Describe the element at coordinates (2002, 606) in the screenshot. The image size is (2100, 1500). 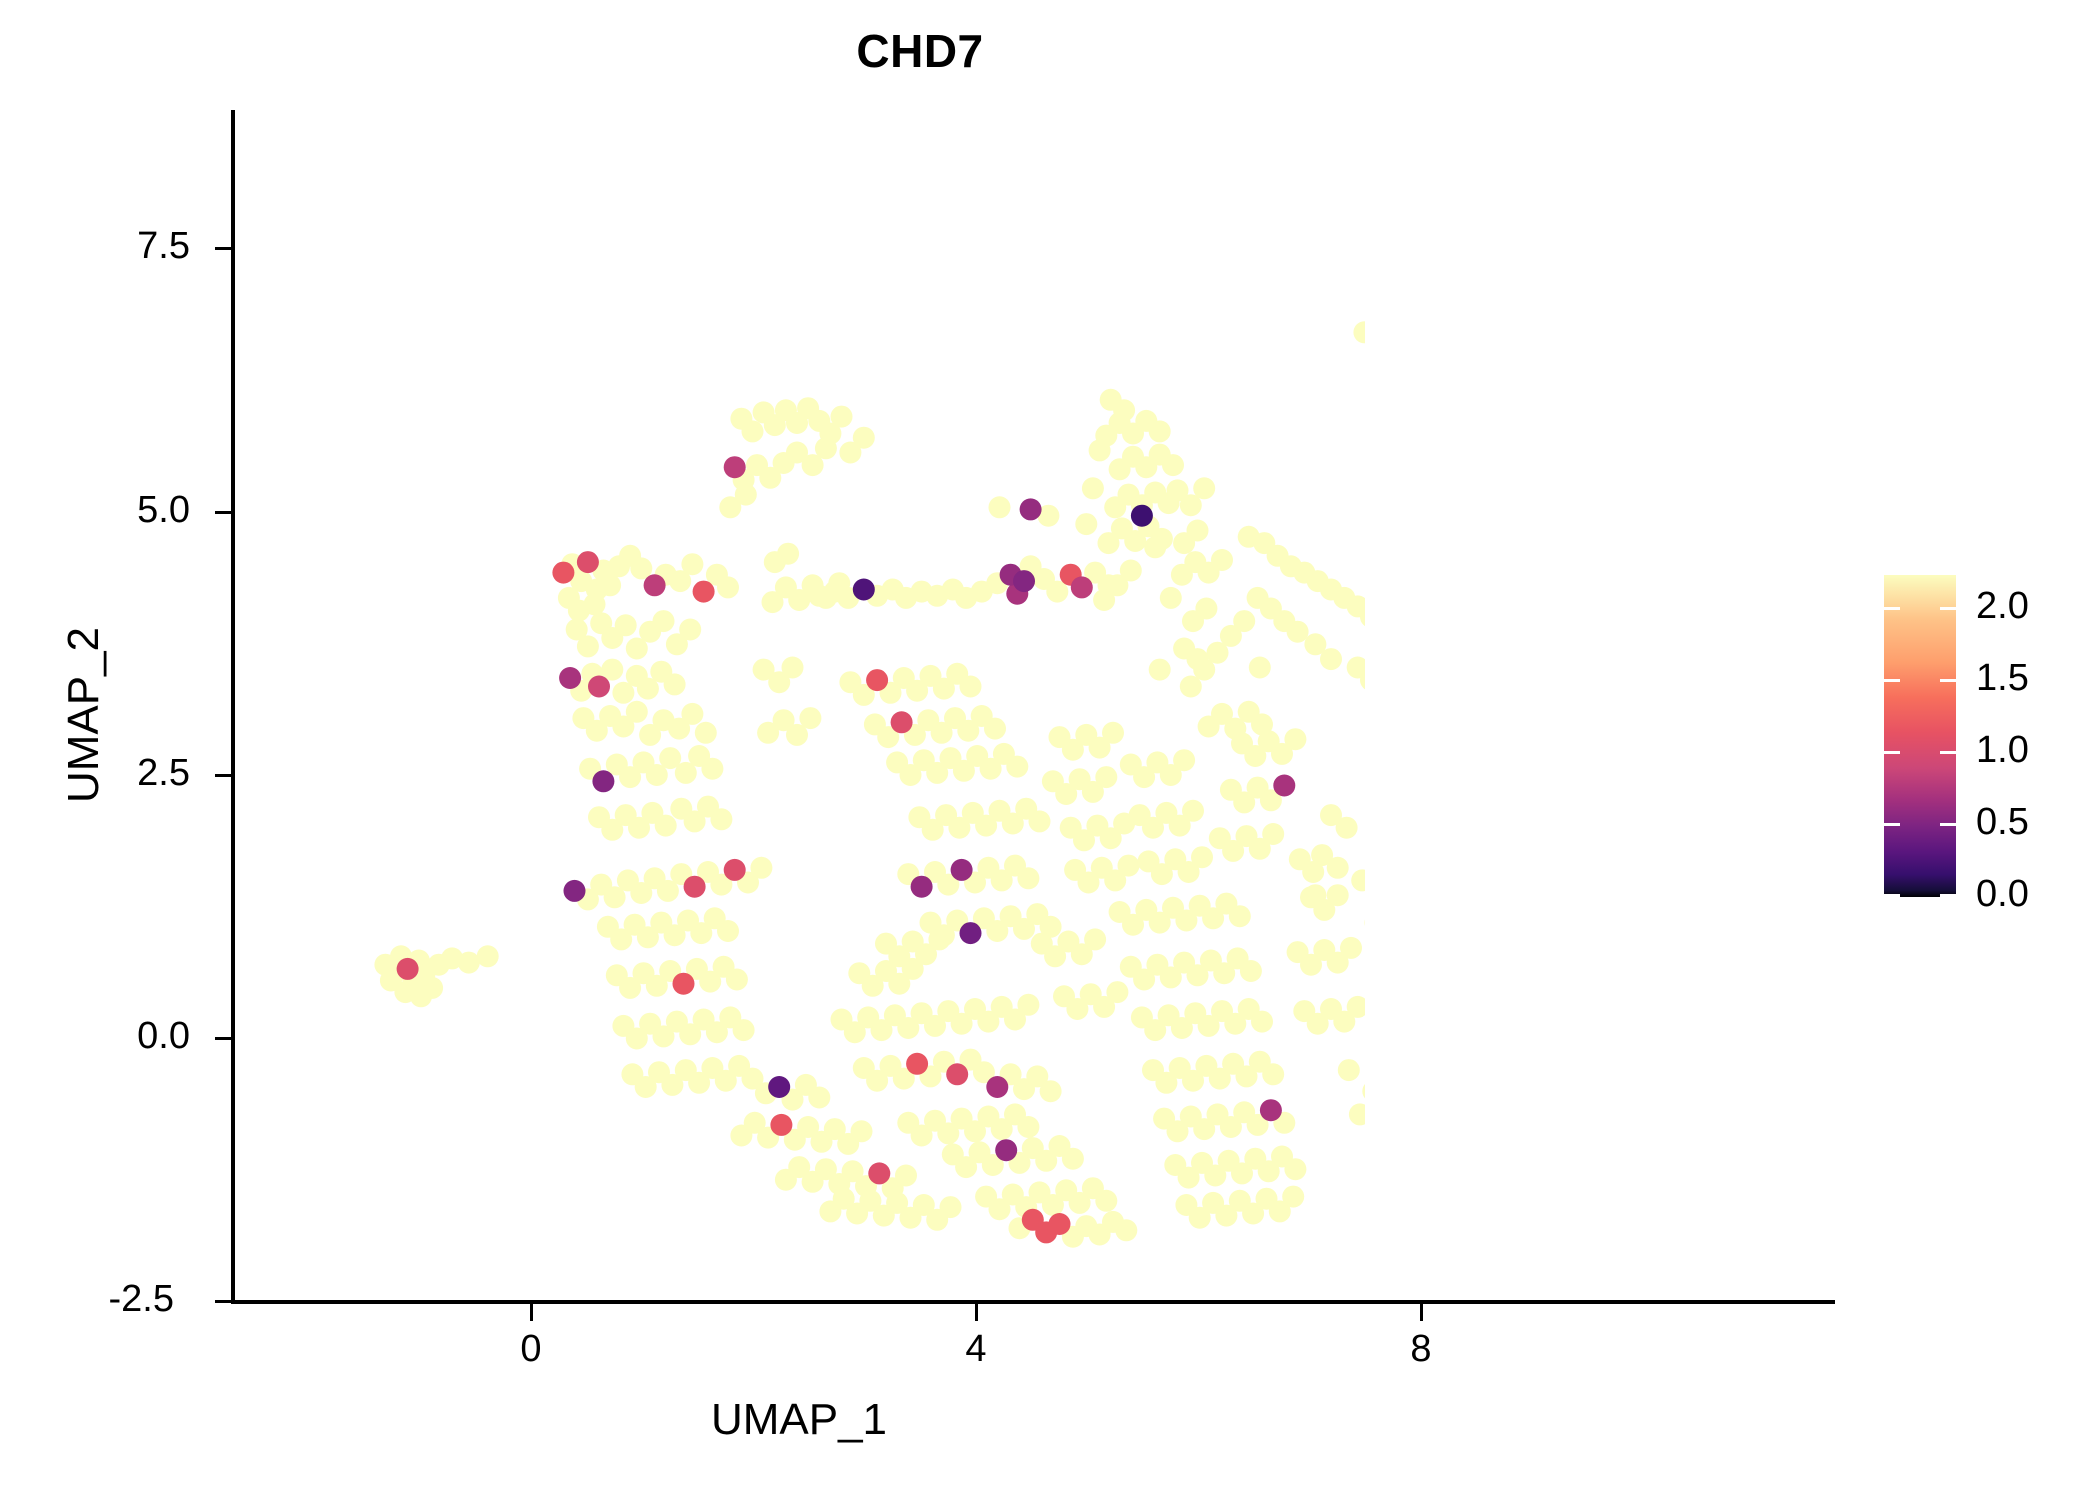
I see `colorbar-label: 2.0` at that location.